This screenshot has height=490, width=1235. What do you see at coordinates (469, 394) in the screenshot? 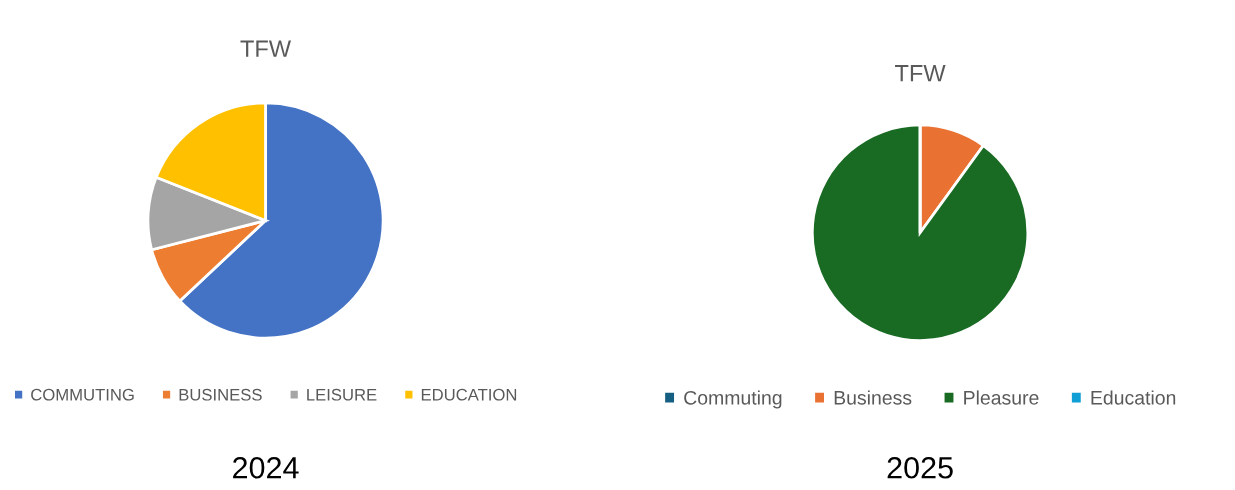
I see `legend-label: EDUCATION` at bounding box center [469, 394].